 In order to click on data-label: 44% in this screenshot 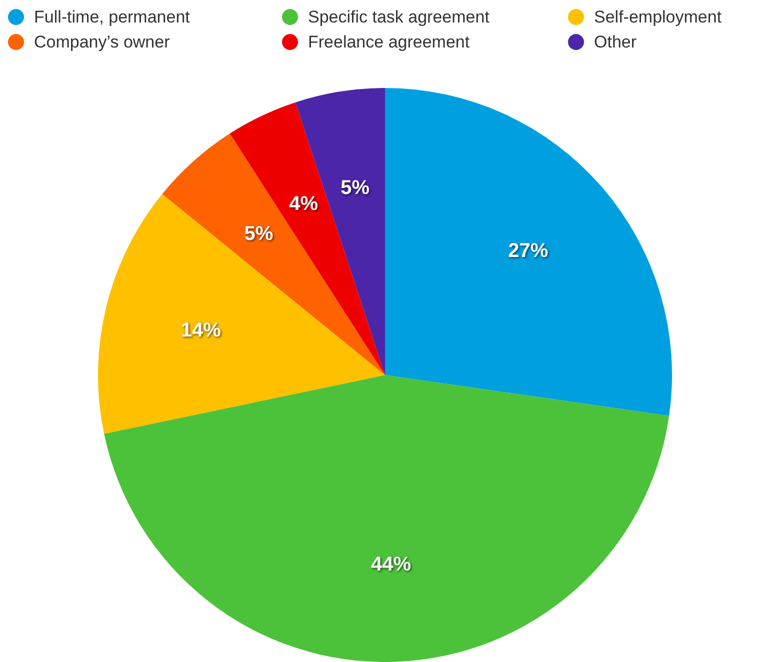, I will do `click(391, 564)`.